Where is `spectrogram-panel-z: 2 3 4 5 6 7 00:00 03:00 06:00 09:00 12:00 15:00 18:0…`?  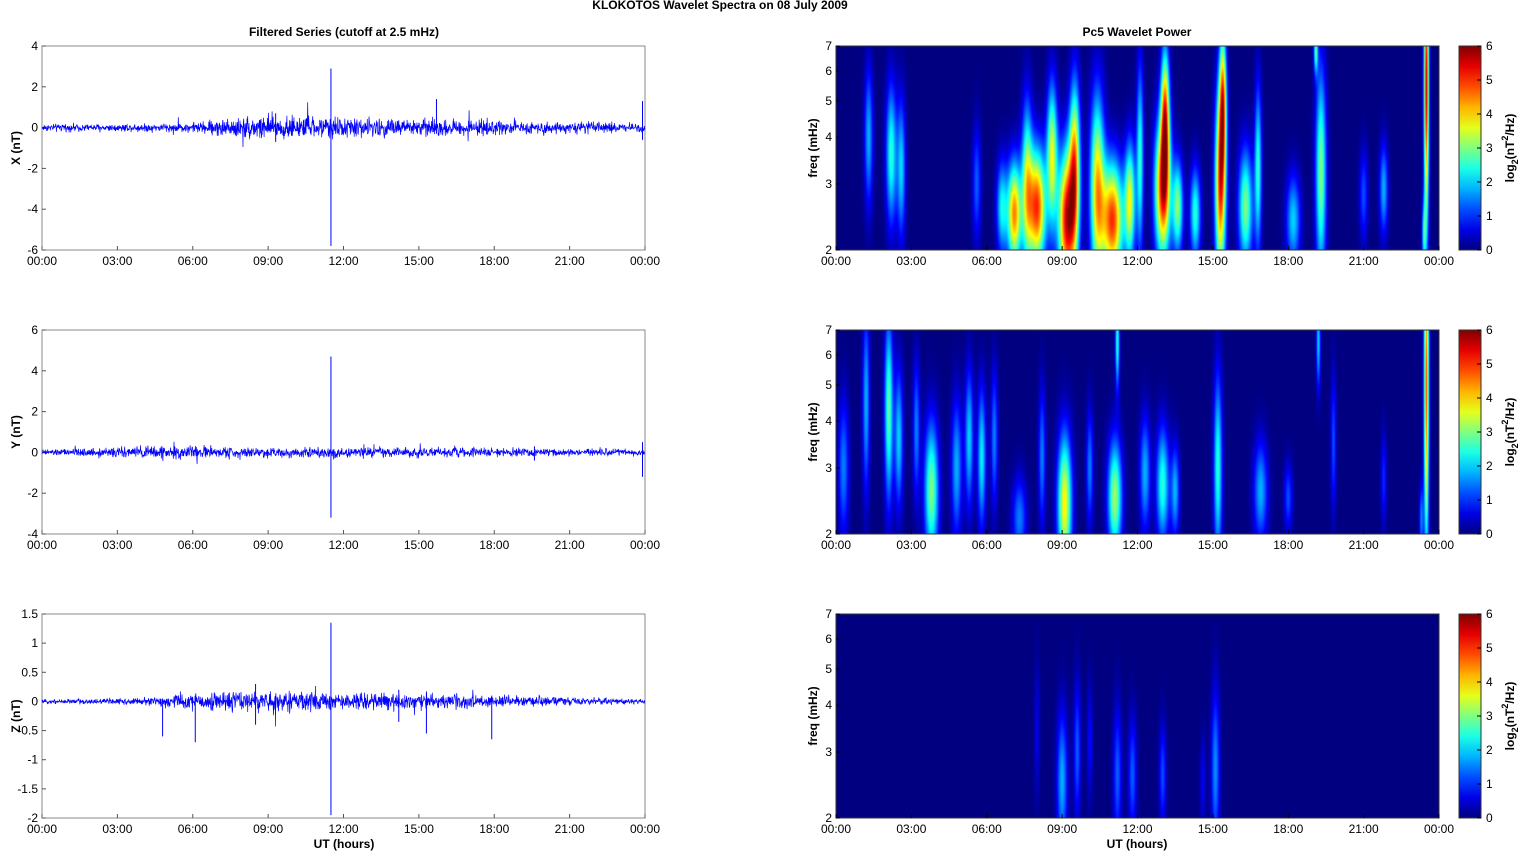 spectrogram-panel-z: 2 3 4 5 6 7 00:00 03:00 06:00 09:00 12:00 15:00 18:0… is located at coordinates (1163, 721).